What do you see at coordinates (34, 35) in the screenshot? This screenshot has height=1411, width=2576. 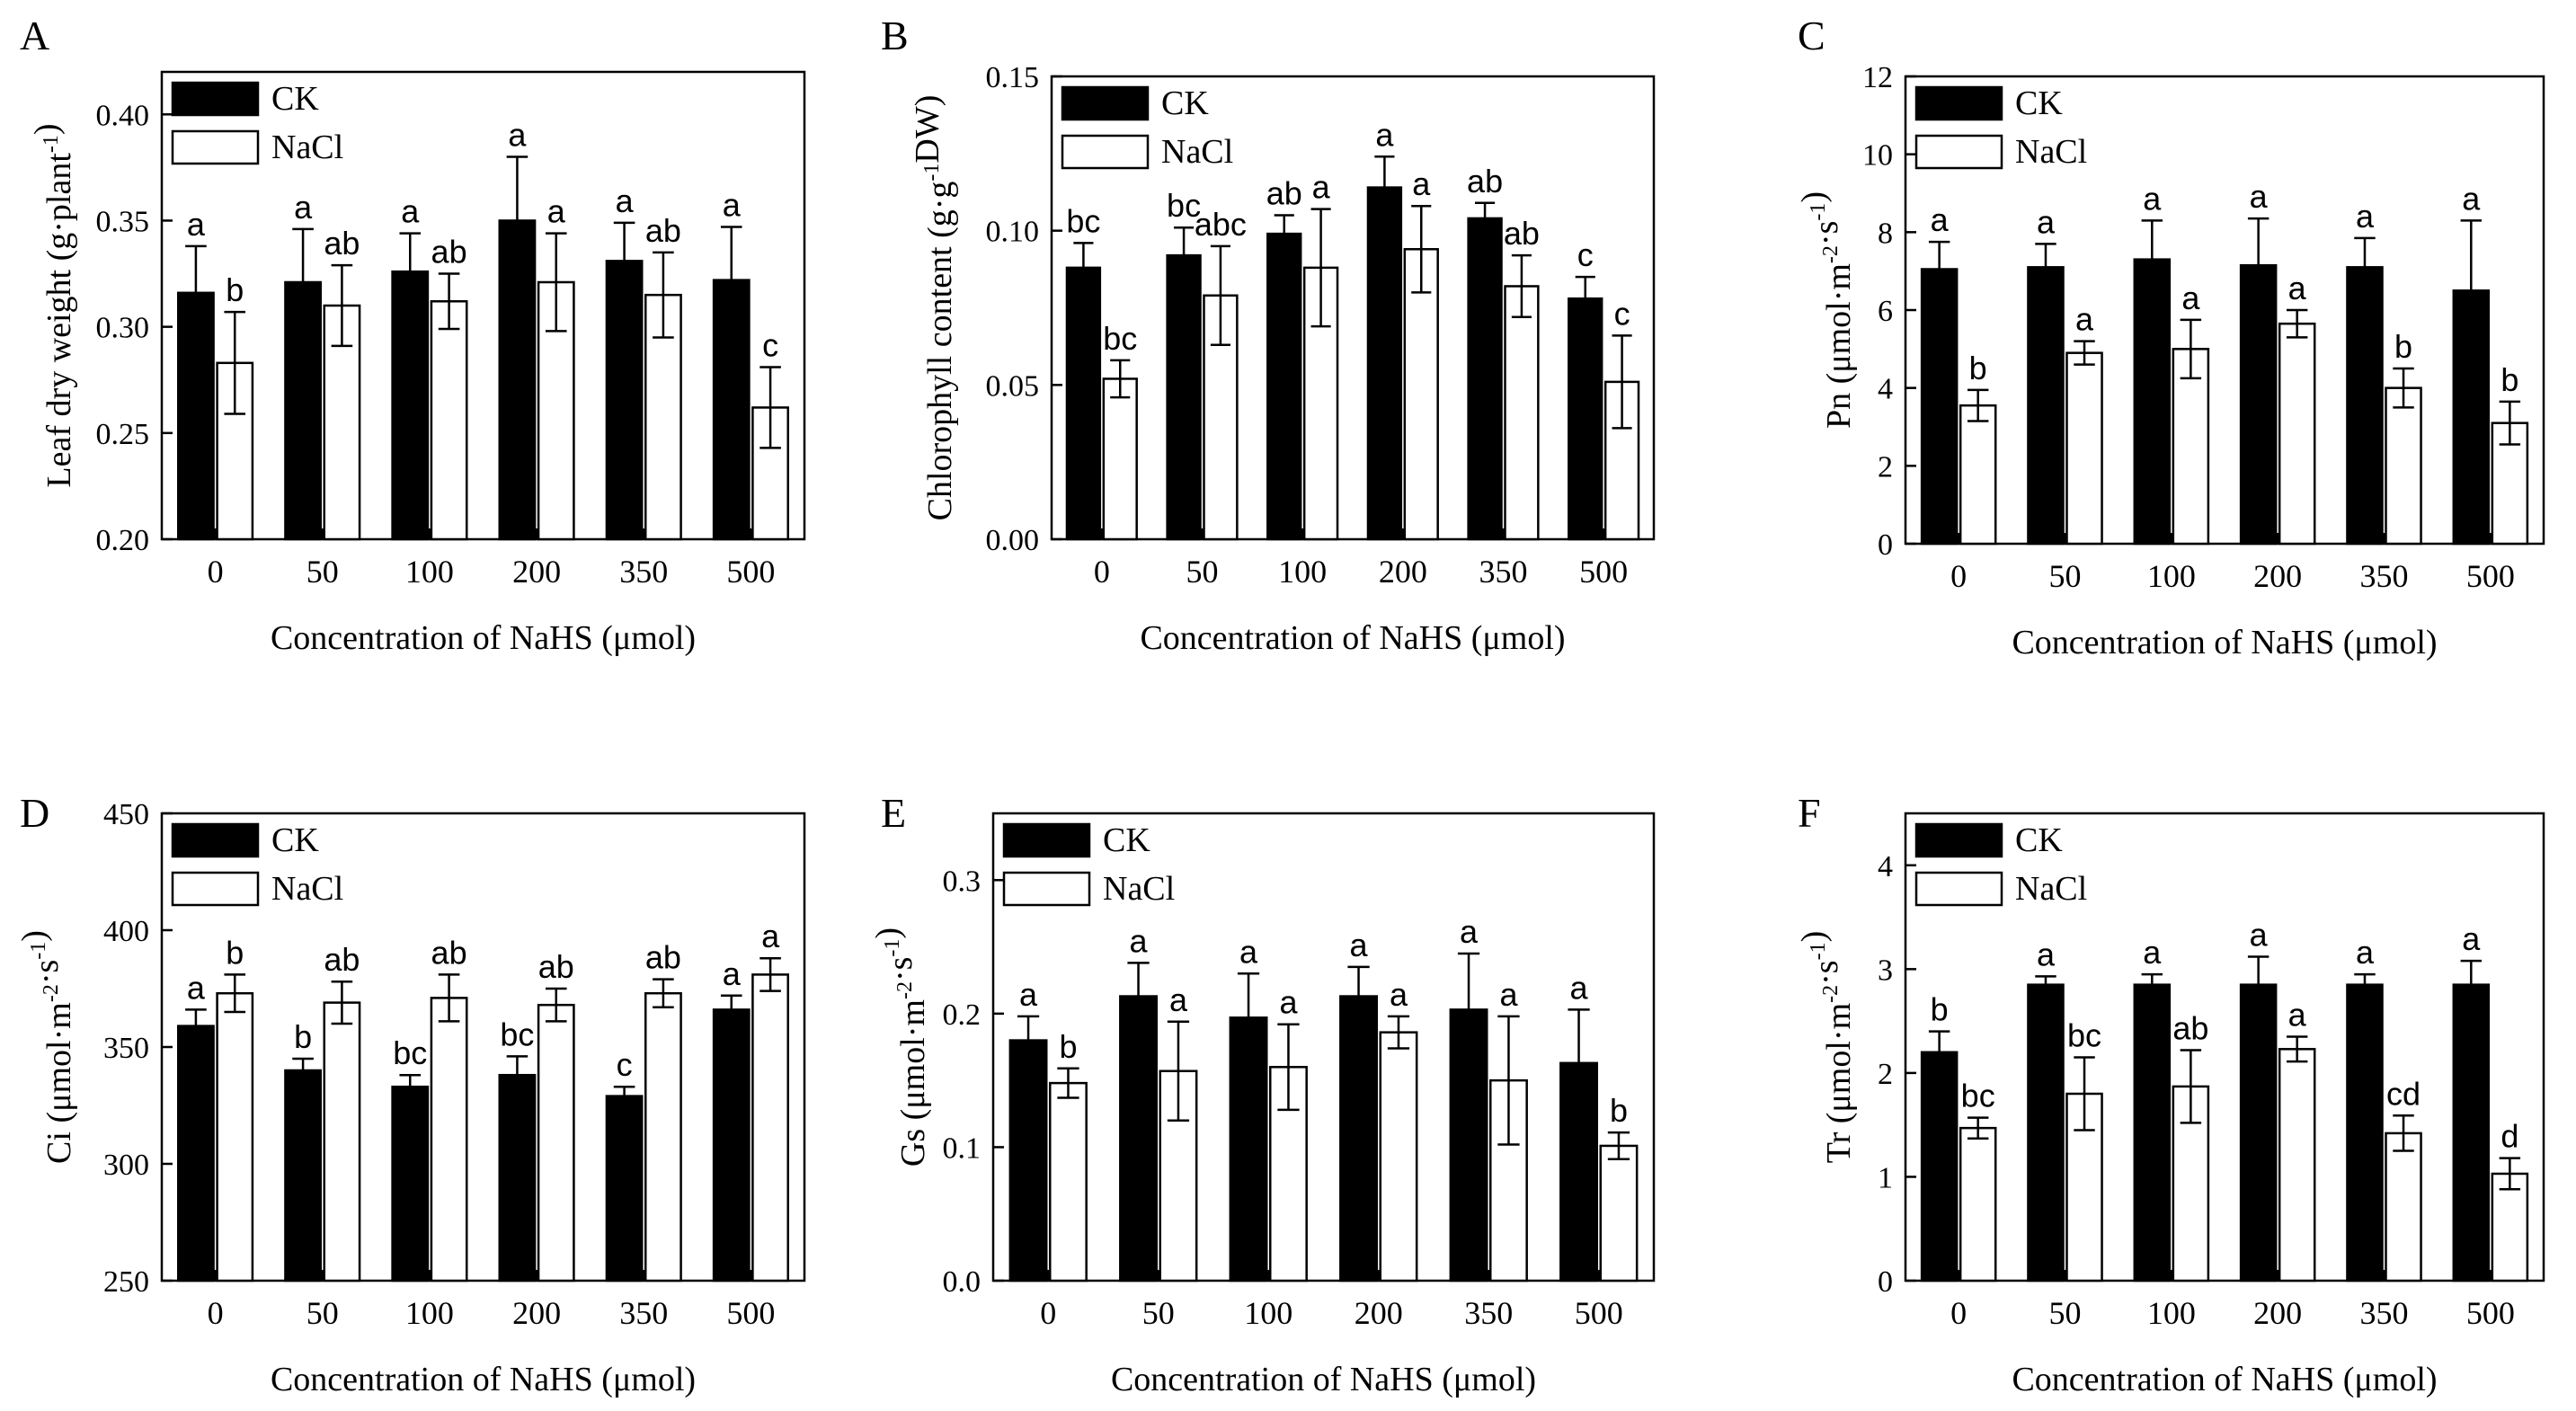 I see `panel-letter: A` at bounding box center [34, 35].